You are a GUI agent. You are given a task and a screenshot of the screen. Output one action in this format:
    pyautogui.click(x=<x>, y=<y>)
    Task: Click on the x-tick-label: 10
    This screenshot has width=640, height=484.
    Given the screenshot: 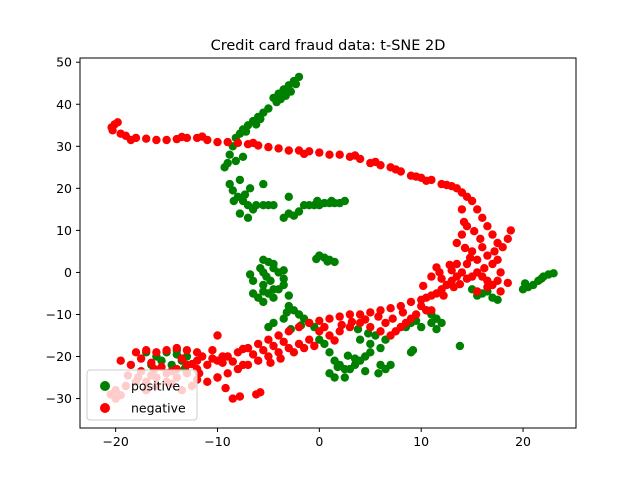 What is the action you would take?
    pyautogui.click(x=421, y=441)
    